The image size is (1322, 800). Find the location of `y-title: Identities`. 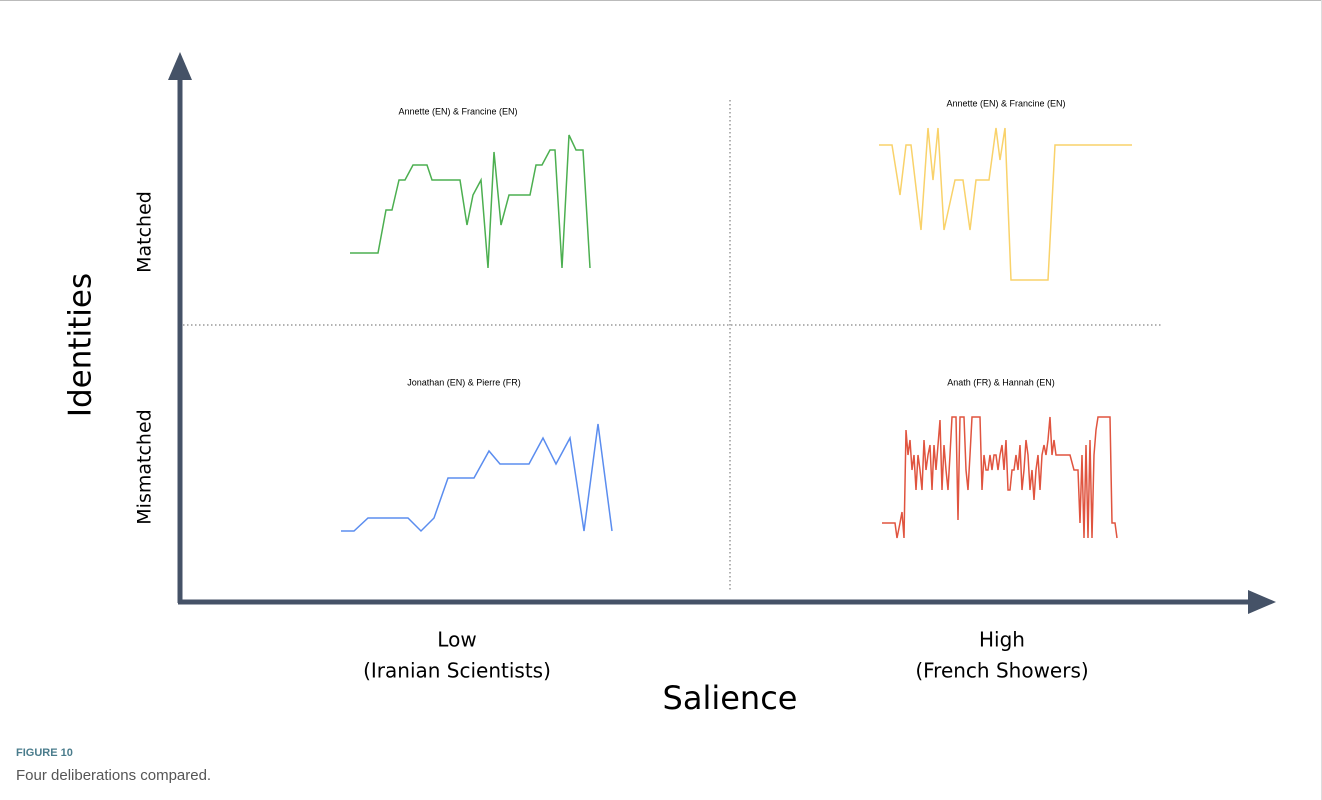

y-title: Identities is located at coordinates (81, 345).